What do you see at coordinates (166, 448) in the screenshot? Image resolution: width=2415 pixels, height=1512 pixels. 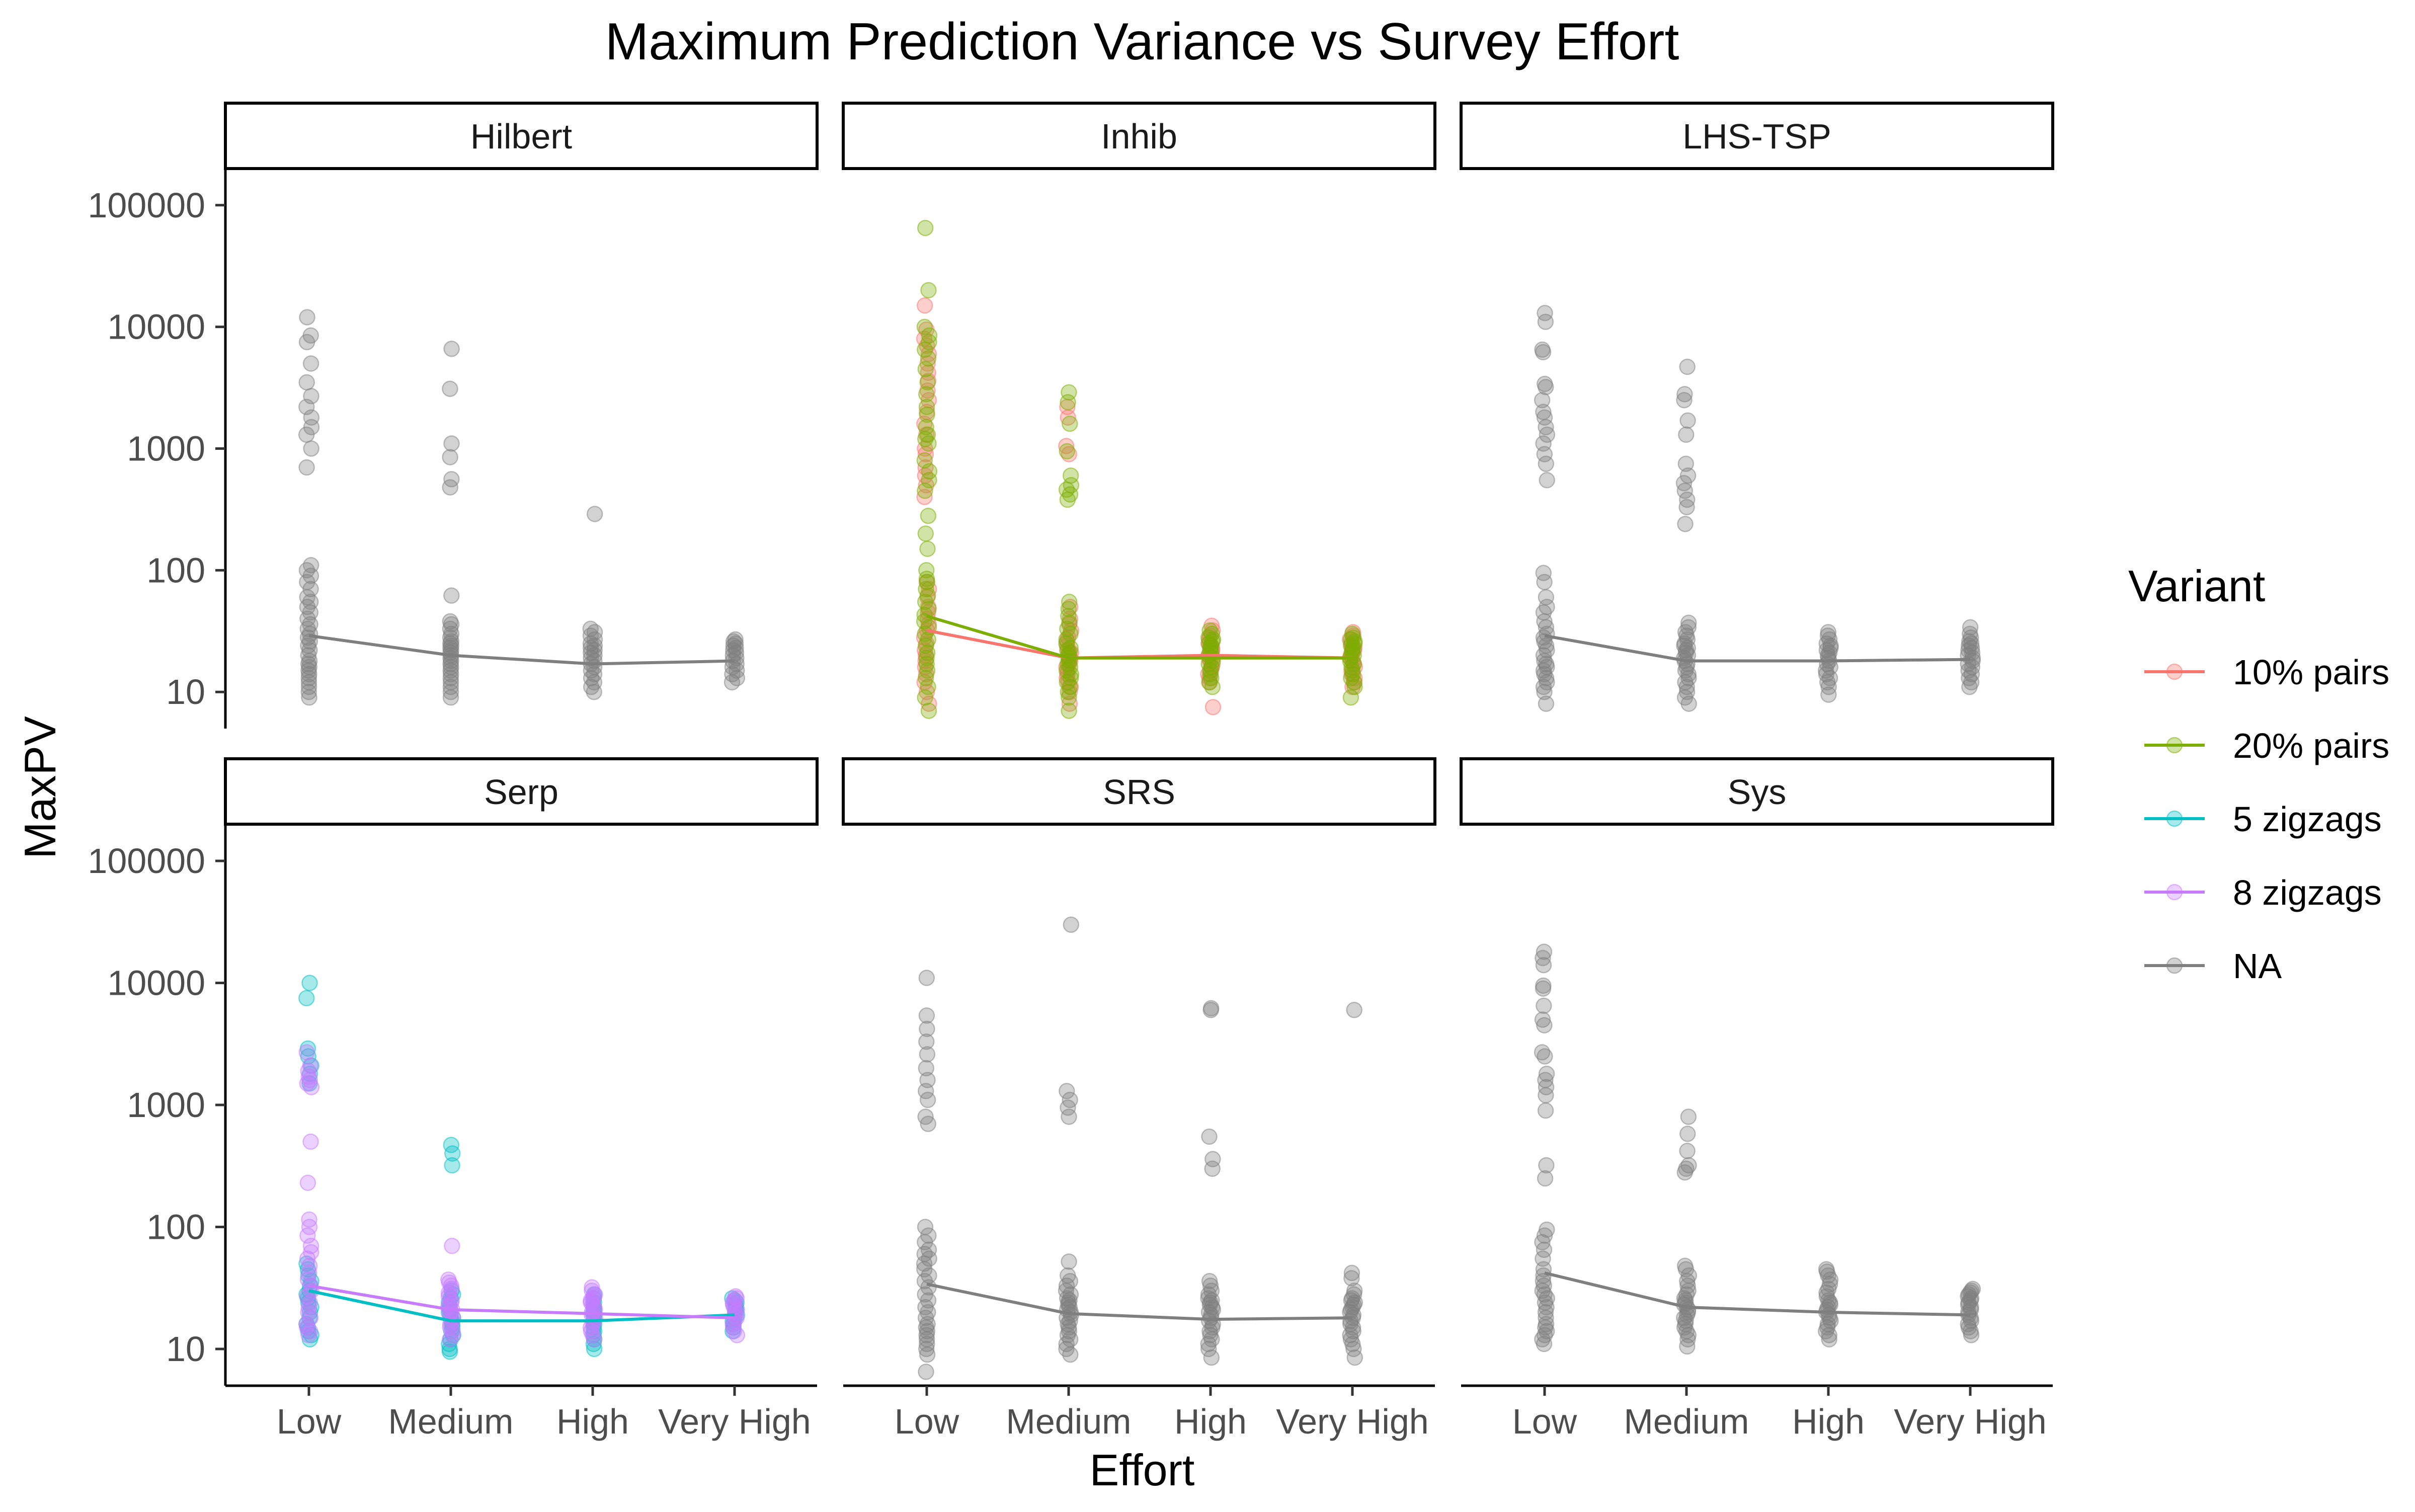 I see `y-tick-label: 1000` at bounding box center [166, 448].